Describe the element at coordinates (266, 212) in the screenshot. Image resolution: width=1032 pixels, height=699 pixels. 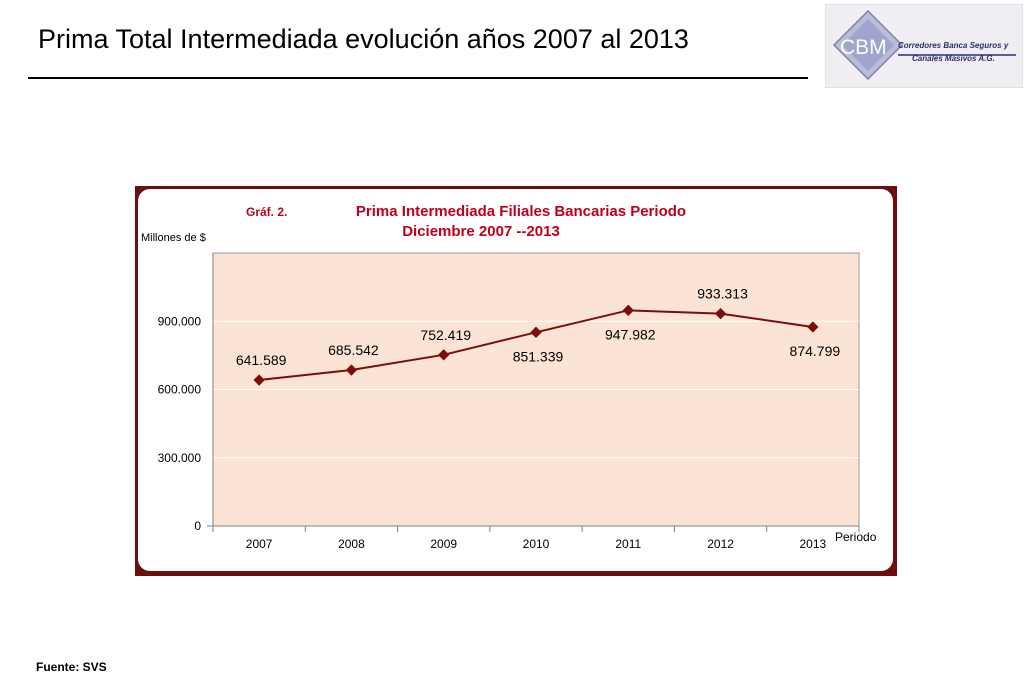
I see `figure-label: Gráf. 2.` at that location.